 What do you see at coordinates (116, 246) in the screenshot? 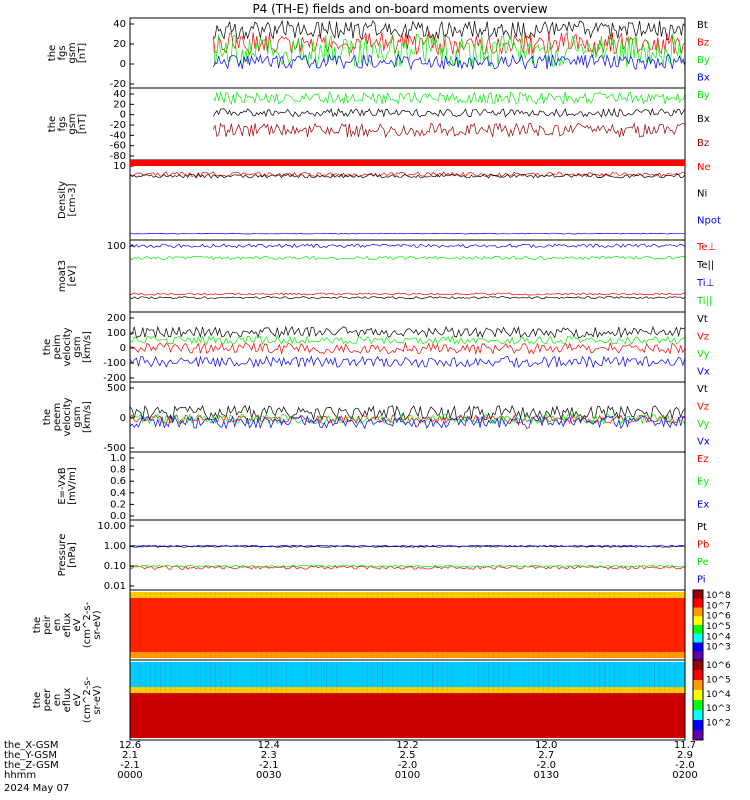
I see `y-tick-label: 100` at bounding box center [116, 246].